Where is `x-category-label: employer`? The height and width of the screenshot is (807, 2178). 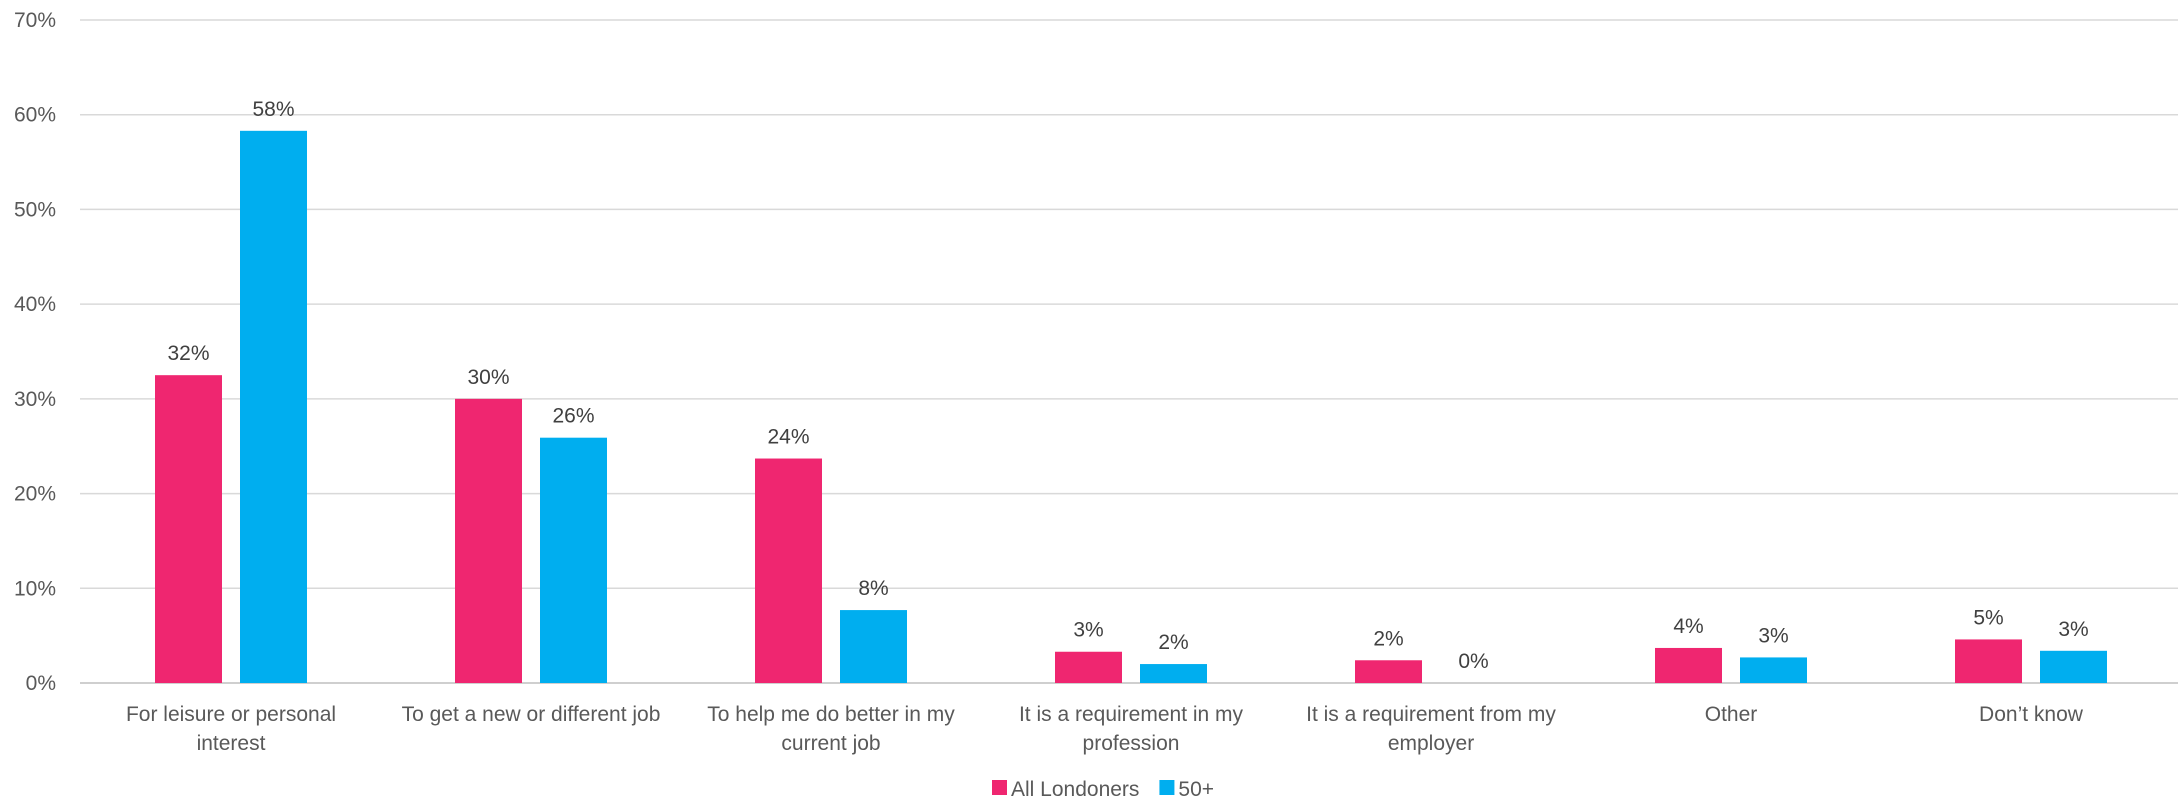 x-category-label: employer is located at coordinates (1431, 743).